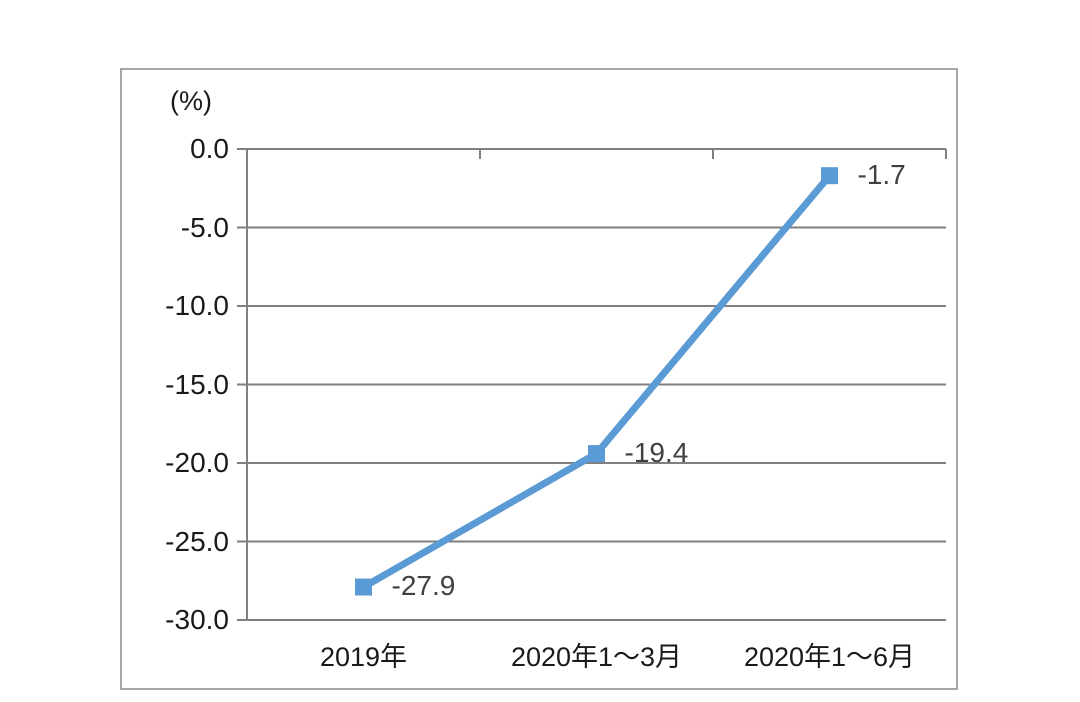  Describe the element at coordinates (829, 657) in the screenshot. I see `x-axis-category-label: 2020年1～6月` at that location.